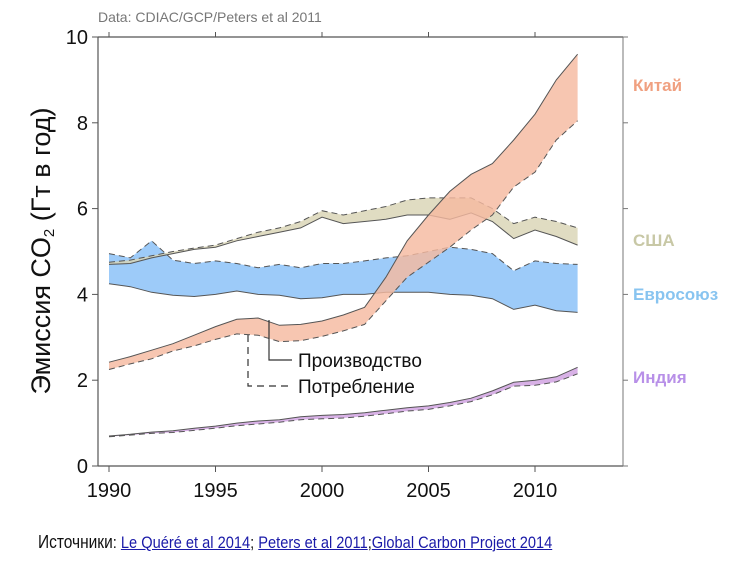 The image size is (745, 561). Describe the element at coordinates (41, 167) in the screenshot. I see `y-axis-label-unit: (Гт в год)` at that location.